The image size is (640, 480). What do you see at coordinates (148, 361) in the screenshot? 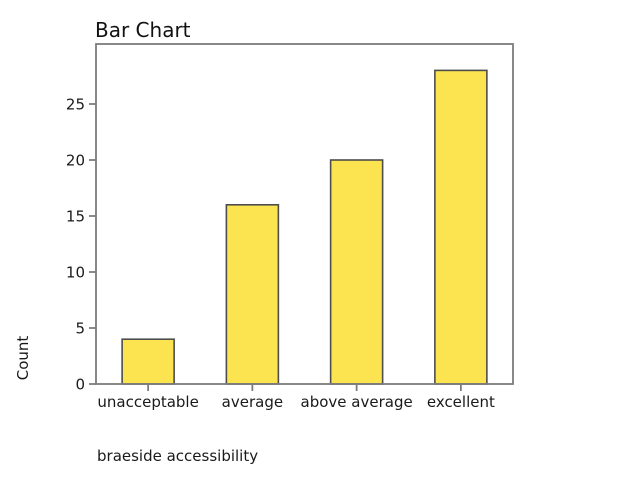
I see `bar-unacceptable` at bounding box center [148, 361].